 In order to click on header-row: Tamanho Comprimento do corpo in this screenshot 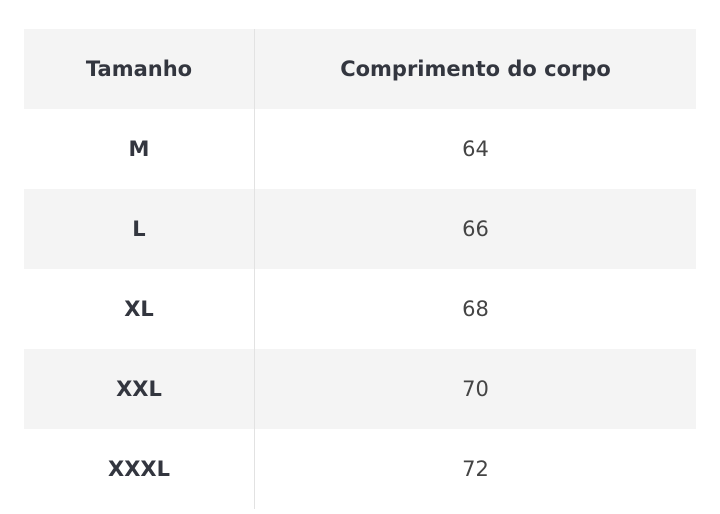, I will do `click(360, 69)`.